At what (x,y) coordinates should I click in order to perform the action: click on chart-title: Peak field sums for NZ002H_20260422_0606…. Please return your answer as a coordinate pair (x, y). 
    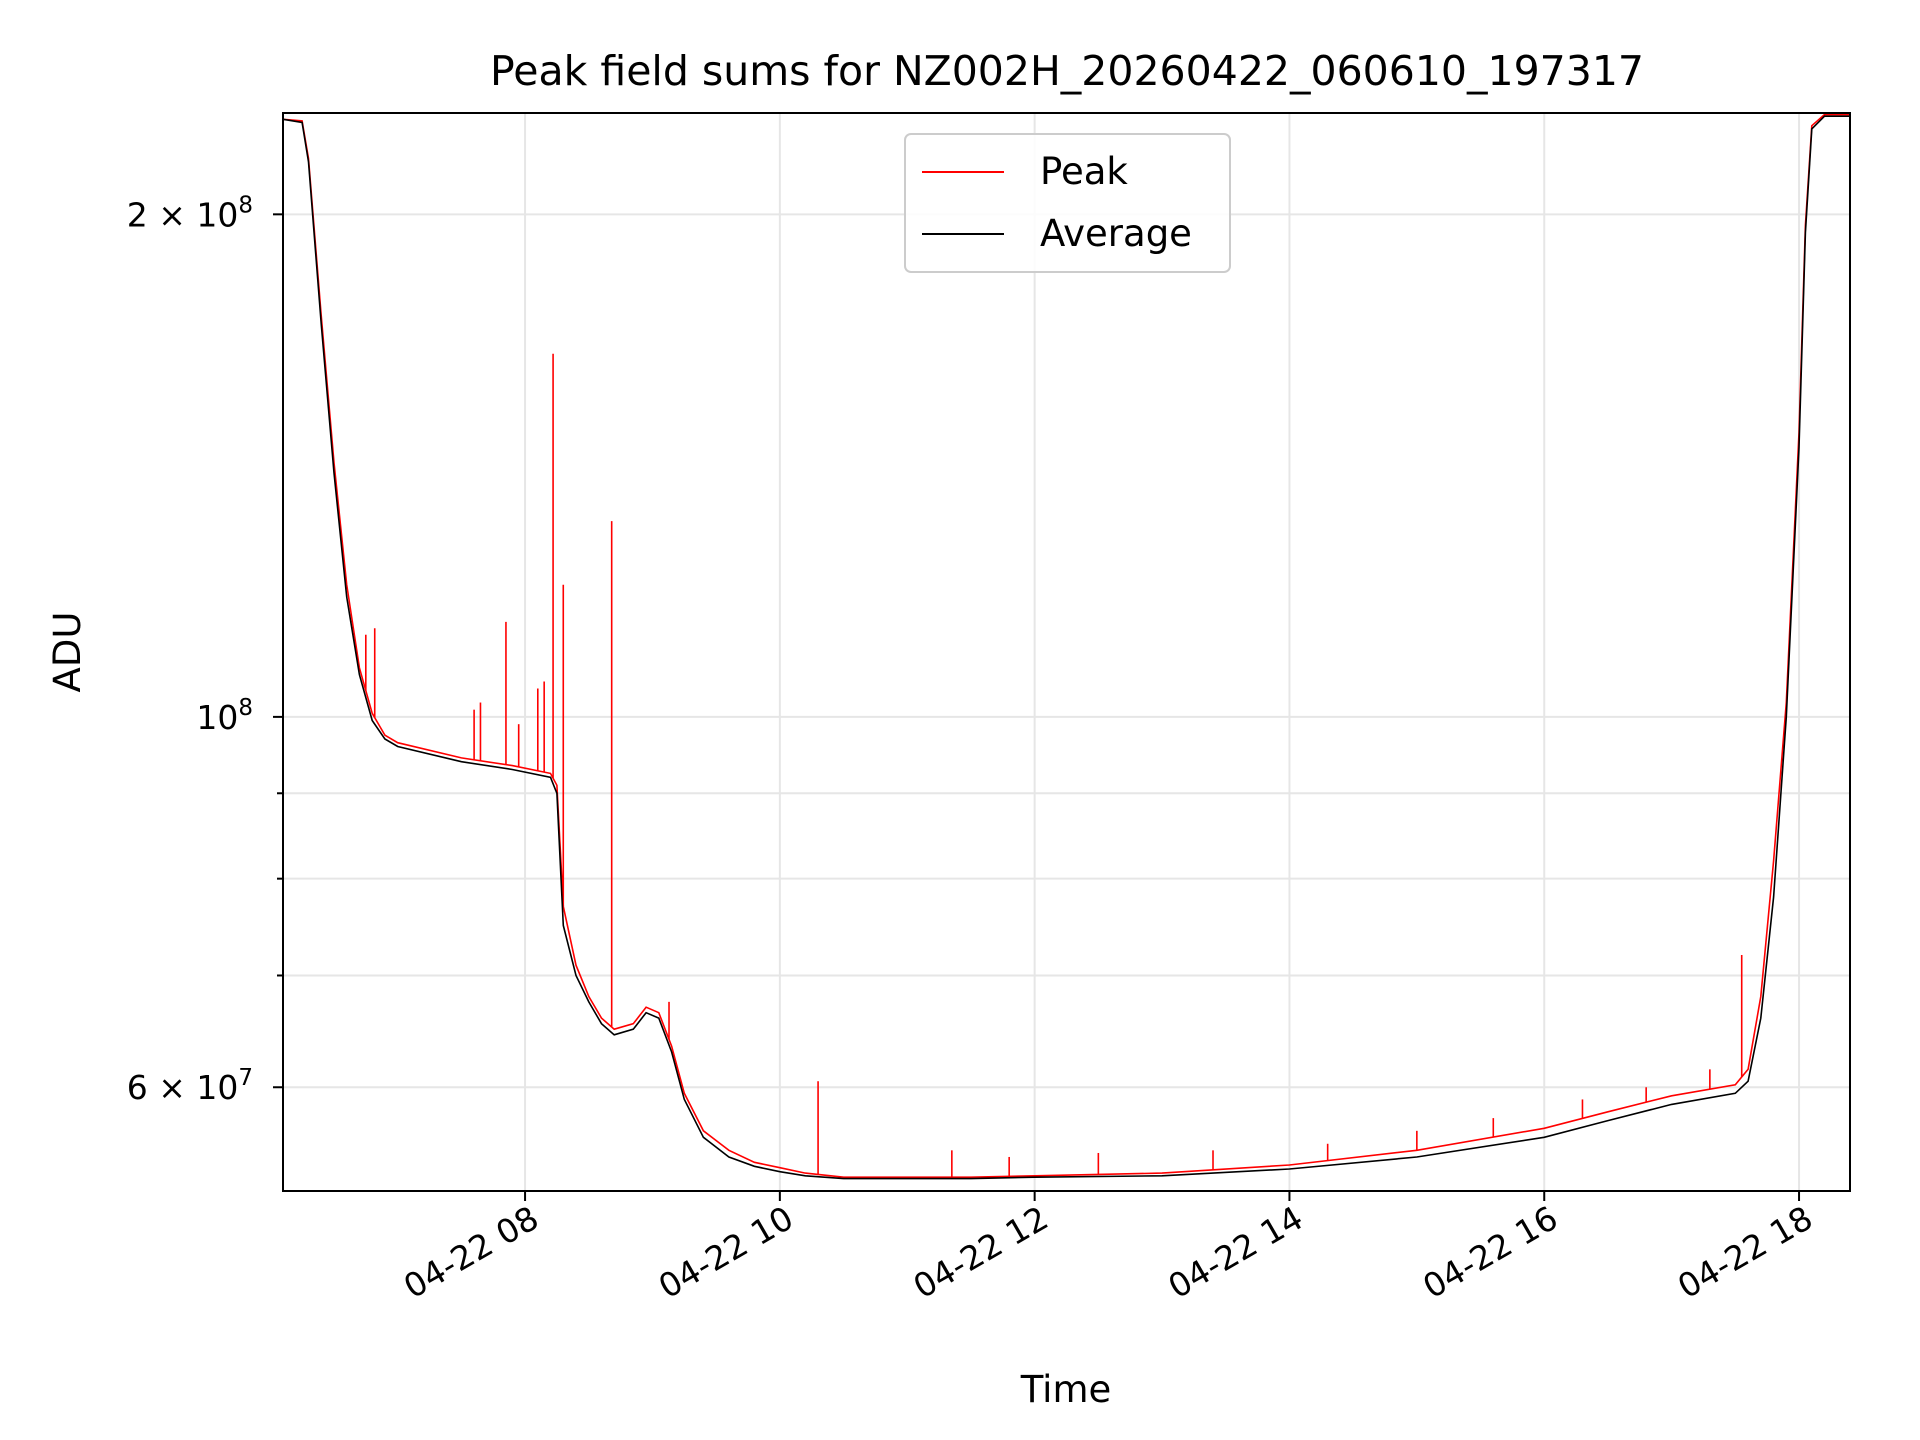
    Looking at the image, I should click on (1067, 71).